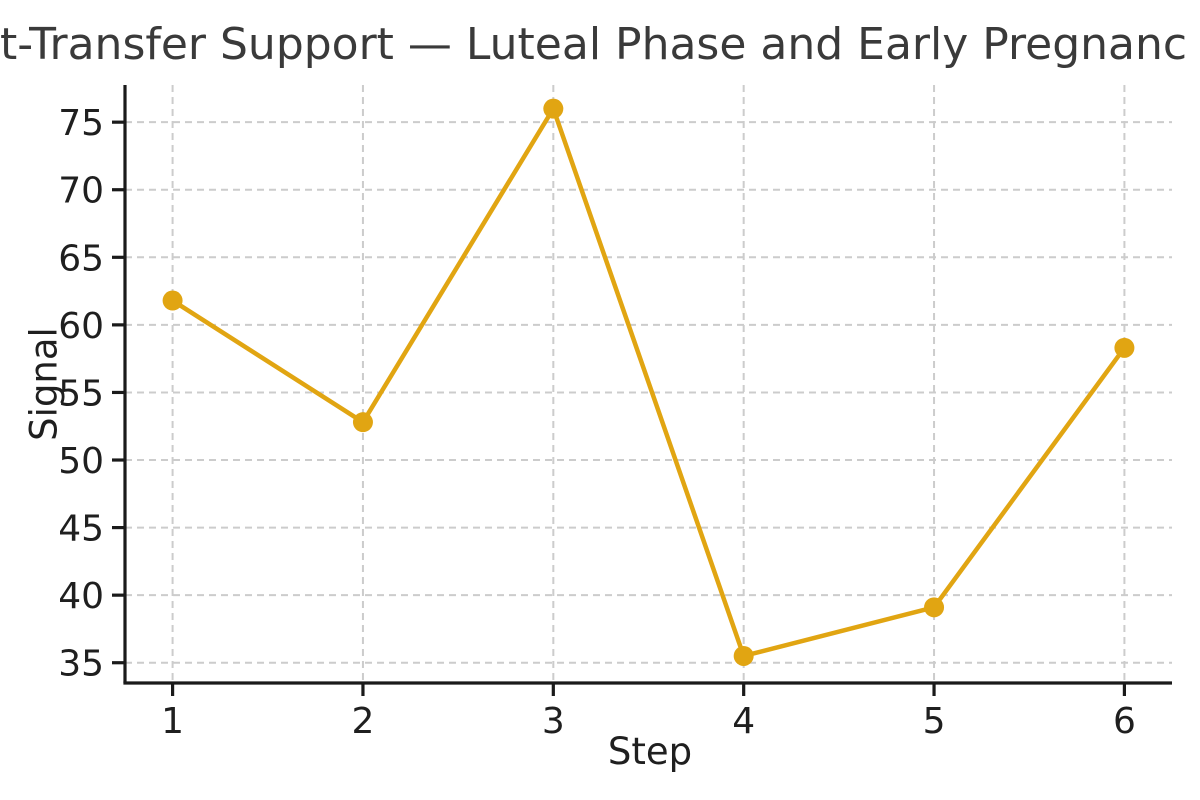 This screenshot has width=1200, height=800. I want to click on y-tick-label: 60, so click(81, 326).